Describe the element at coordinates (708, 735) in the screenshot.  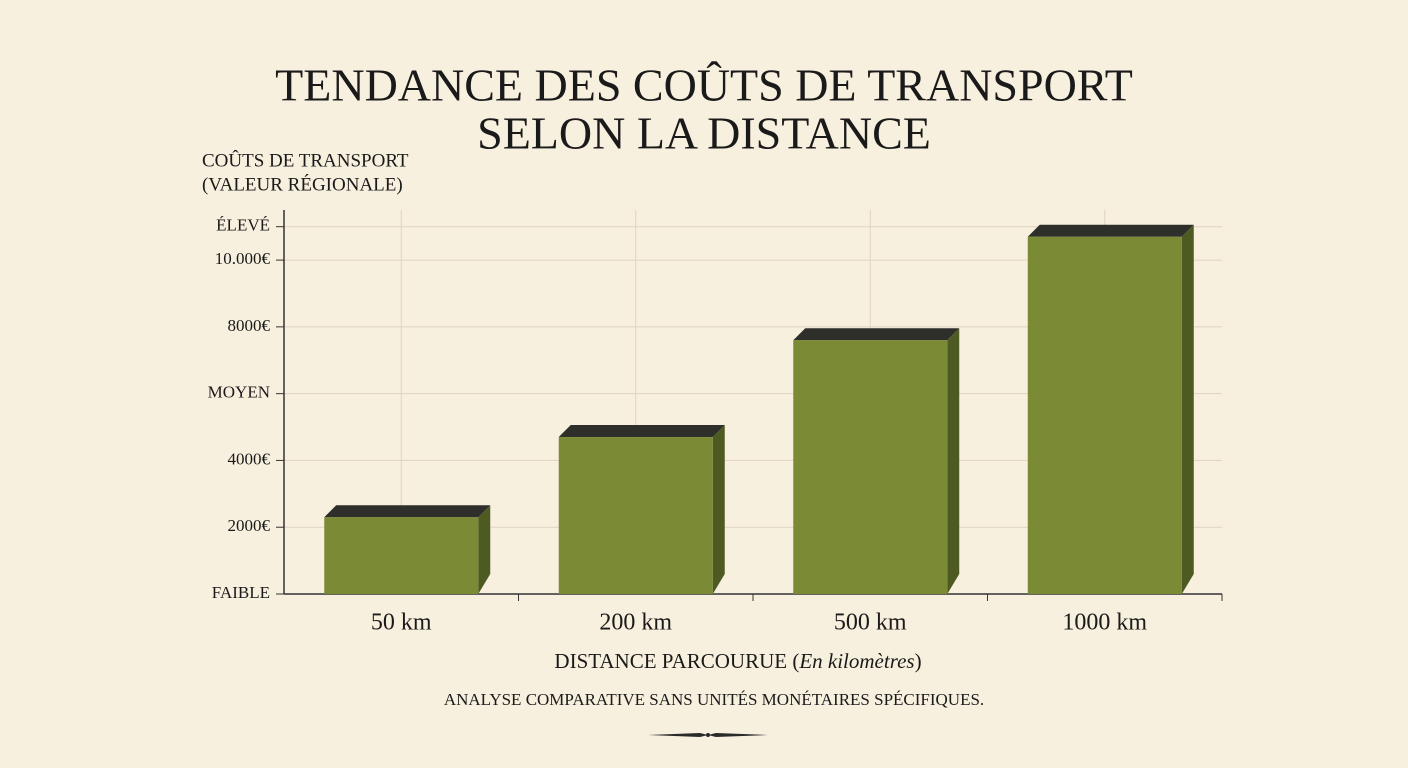
I see `ornament` at that location.